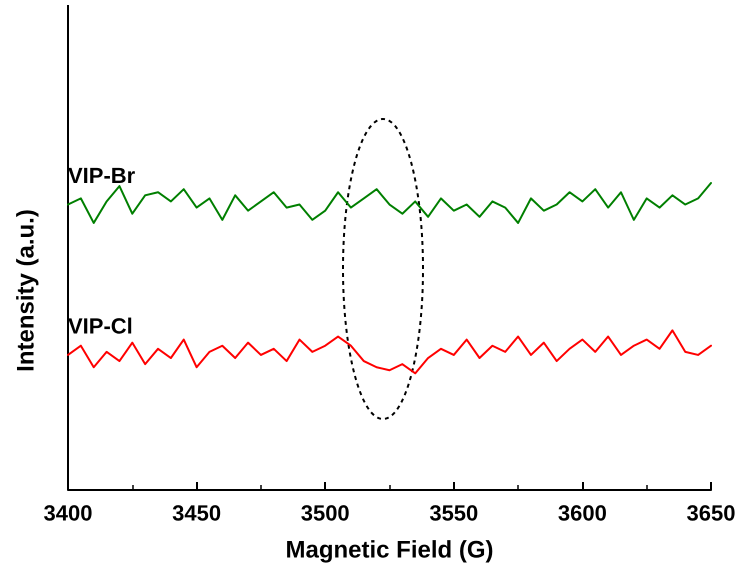 This screenshot has height=581, width=750. What do you see at coordinates (582, 513) in the screenshot?
I see `x-tick-label: 3600` at bounding box center [582, 513].